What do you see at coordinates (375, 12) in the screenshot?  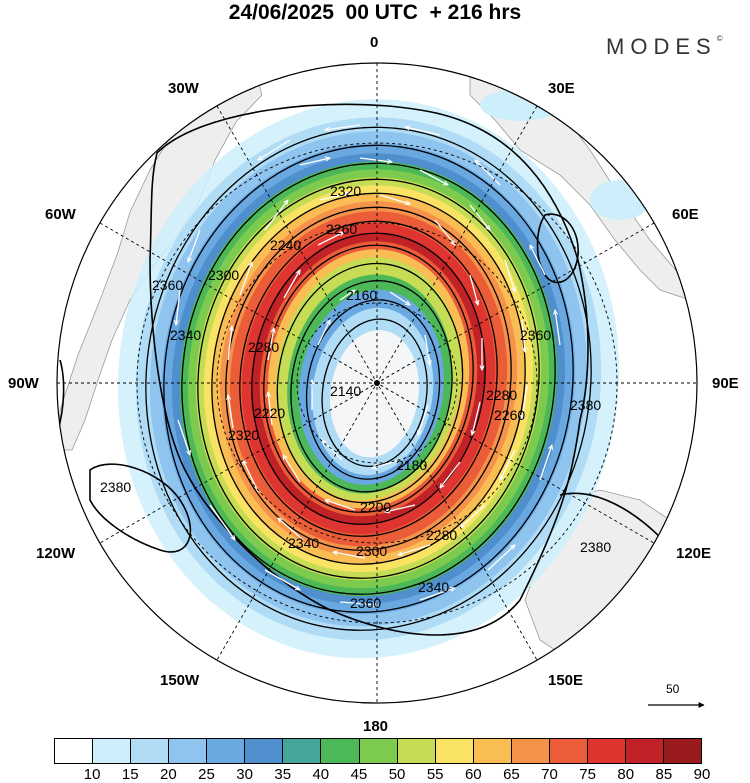 I see `map-title: 24/06/2025 00 UTC + 216 hrs` at bounding box center [375, 12].